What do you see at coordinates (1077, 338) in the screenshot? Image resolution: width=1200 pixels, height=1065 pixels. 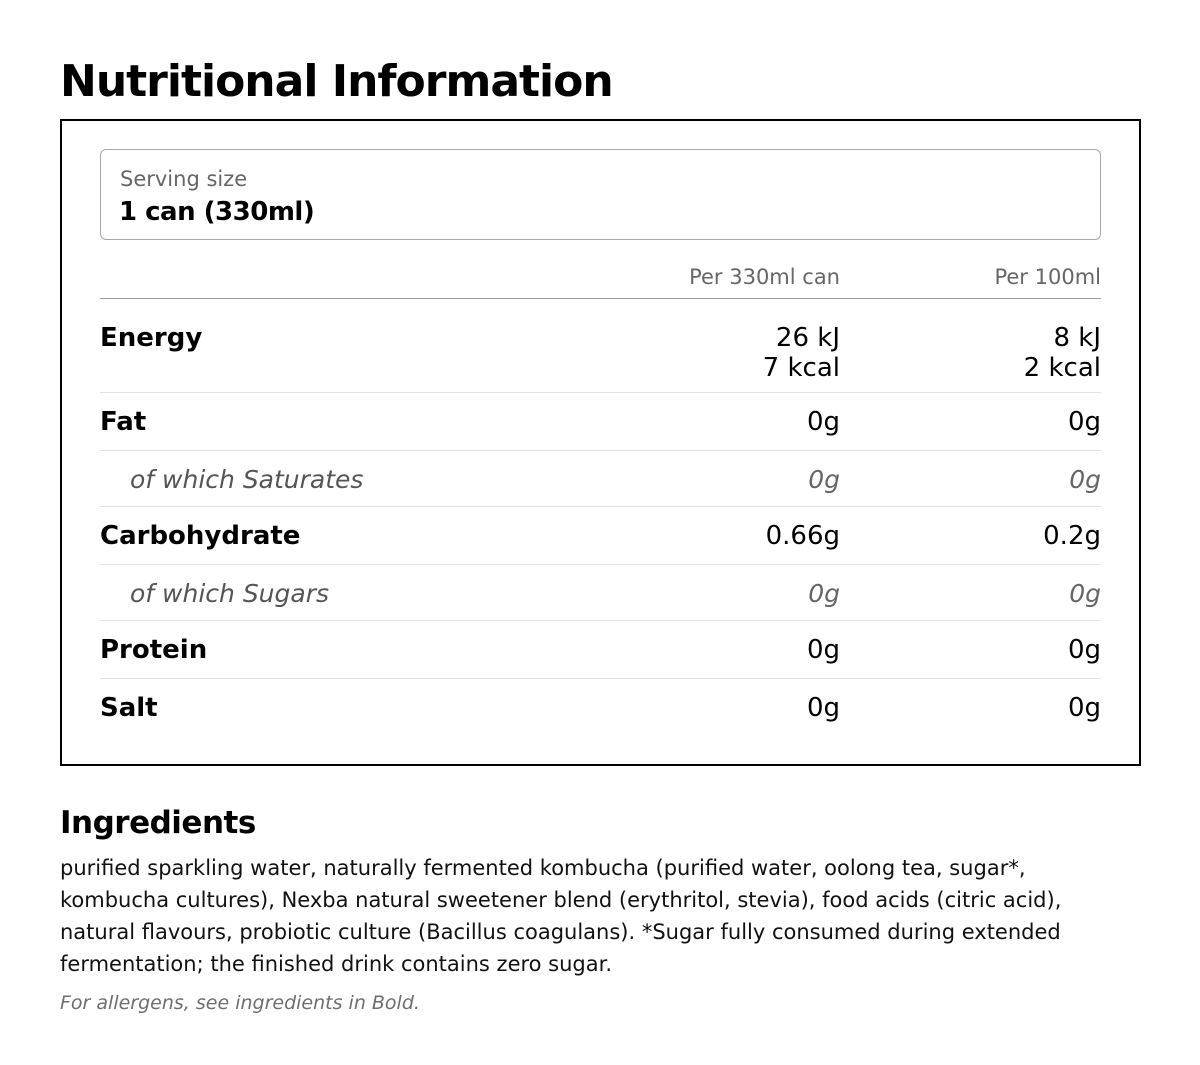 I see `energy-kj-per-100ml: 8 kJ` at bounding box center [1077, 338].